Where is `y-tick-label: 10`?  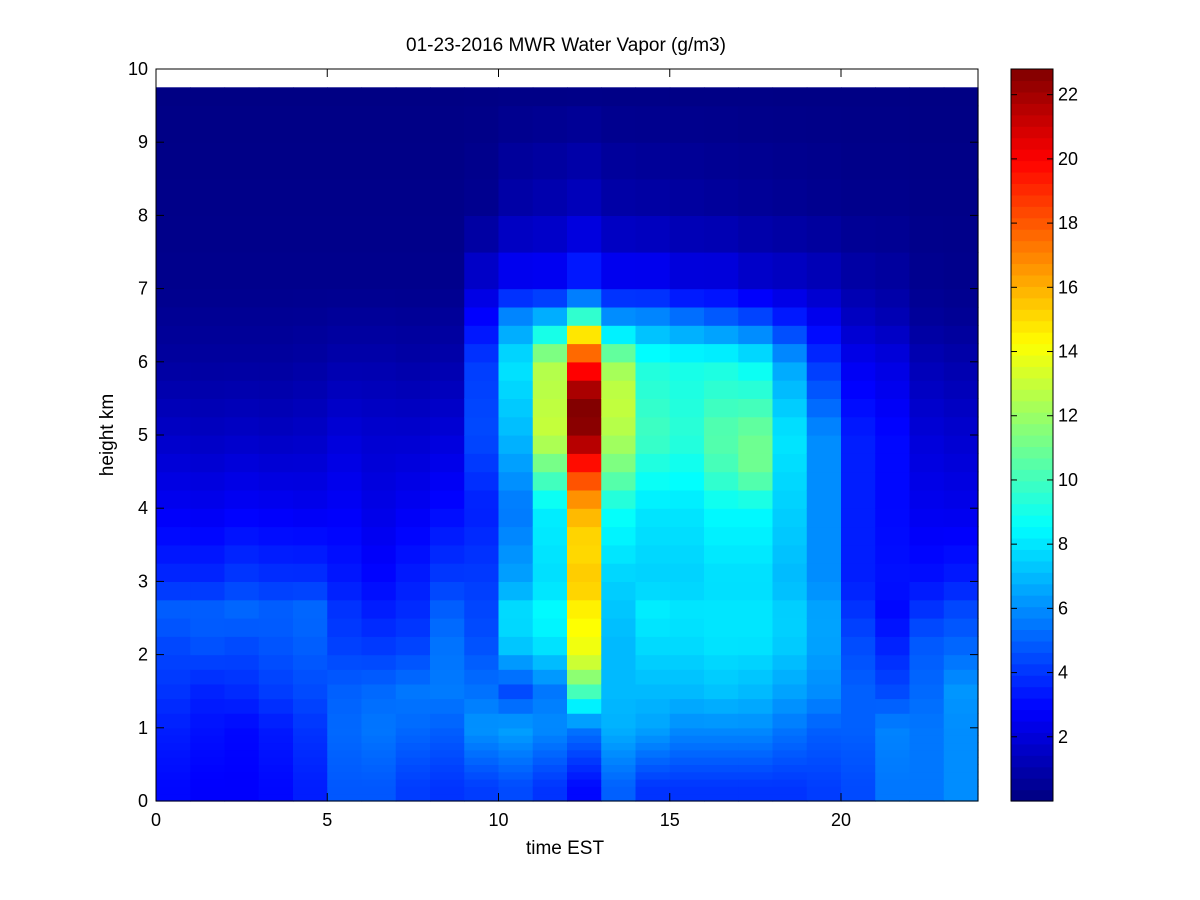
y-tick-label: 10 is located at coordinates (138, 69).